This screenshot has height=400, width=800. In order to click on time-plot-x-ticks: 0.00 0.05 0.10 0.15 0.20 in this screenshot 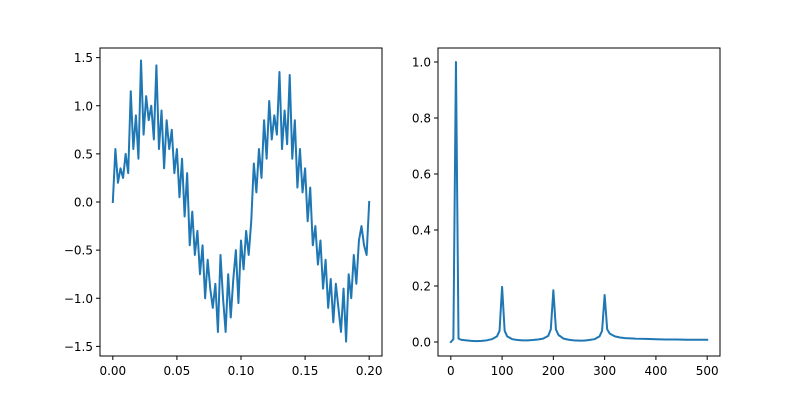, I will do `click(241, 367)`.